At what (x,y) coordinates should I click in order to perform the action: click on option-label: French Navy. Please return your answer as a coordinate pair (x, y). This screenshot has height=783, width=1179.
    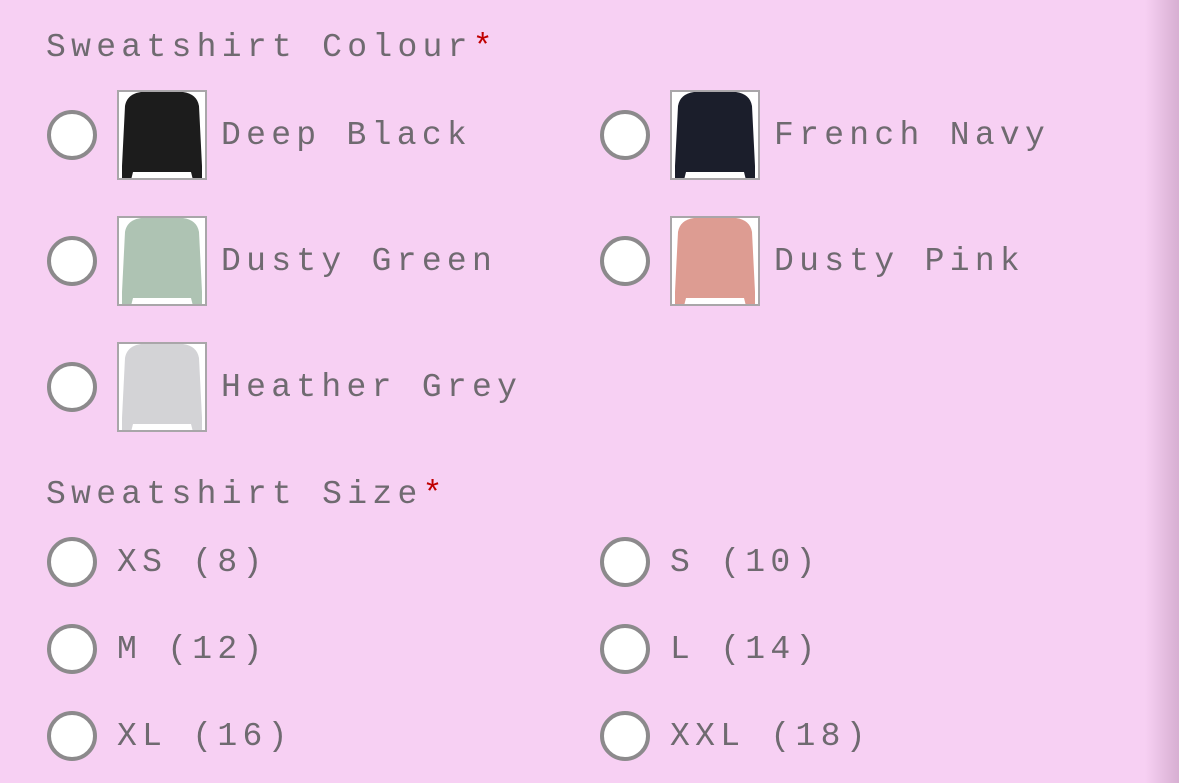
    Looking at the image, I should click on (912, 135).